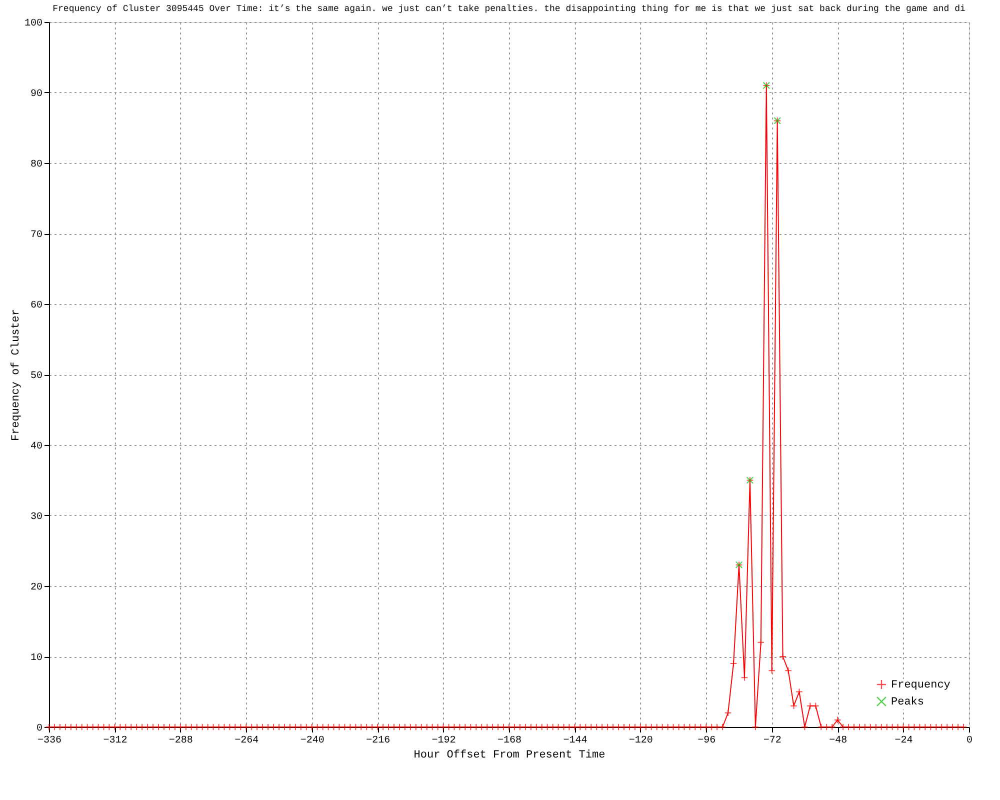  I want to click on x-tick-label: −192, so click(444, 741).